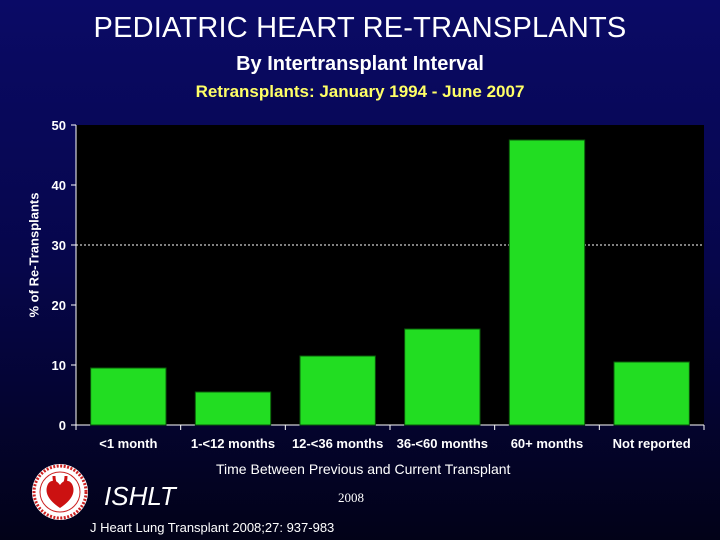  Describe the element at coordinates (59, 305) in the screenshot. I see `y-tick-label: 20` at that location.